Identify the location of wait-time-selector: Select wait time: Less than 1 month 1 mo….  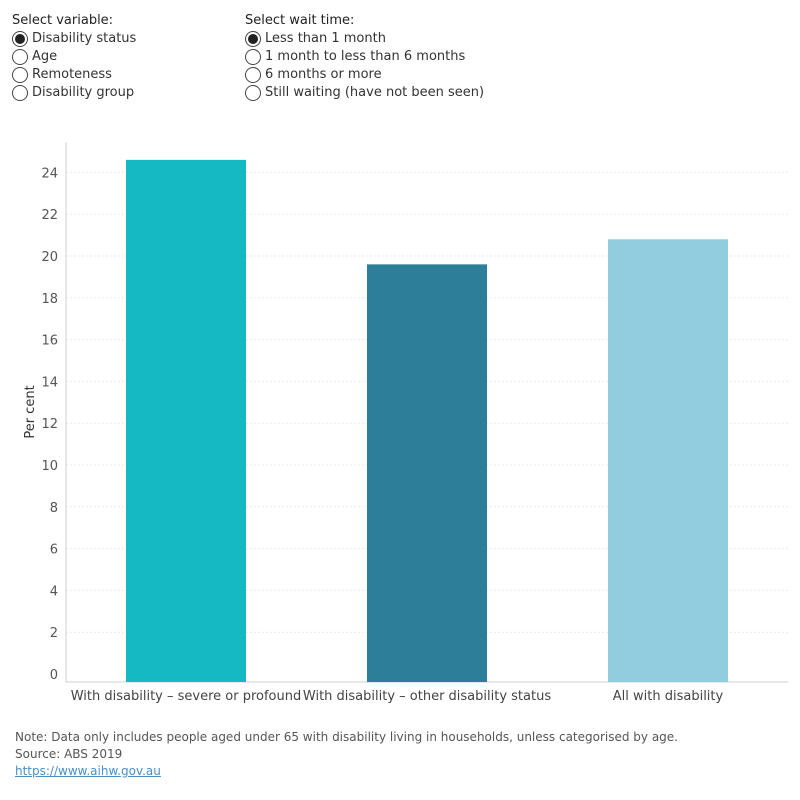
(364, 57).